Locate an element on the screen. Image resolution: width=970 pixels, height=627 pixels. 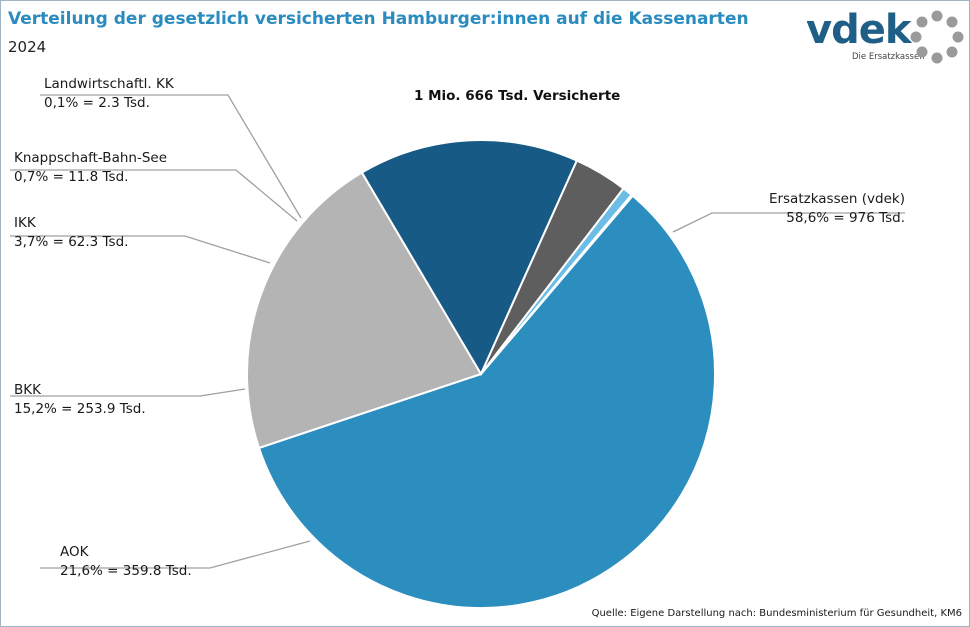
leader-line-bkk is located at coordinates (128, 392).